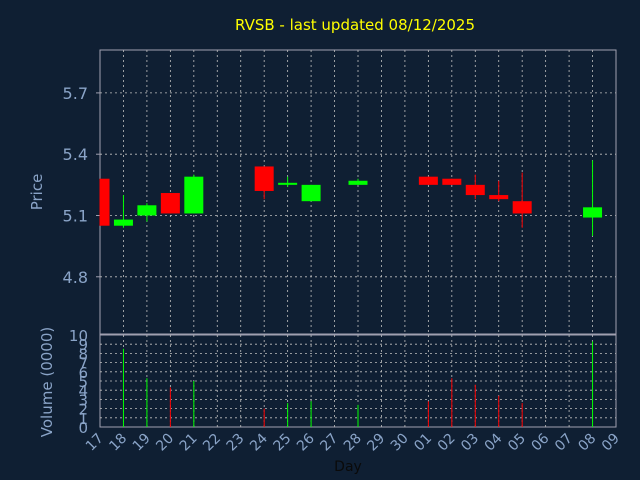 The height and width of the screenshot is (480, 640). I want to click on chart-title: RVSB - last updated 08/12/2025, so click(355, 25).